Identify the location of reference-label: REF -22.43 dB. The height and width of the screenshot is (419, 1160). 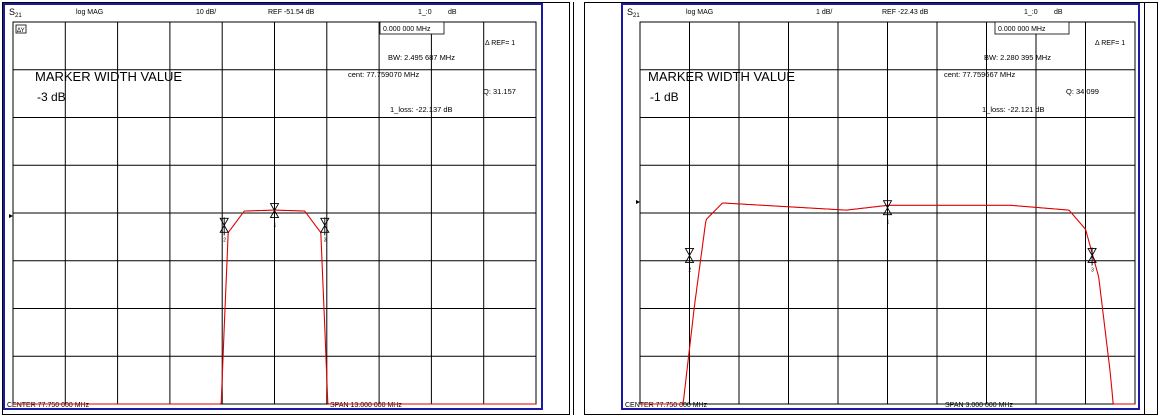
(905, 12).